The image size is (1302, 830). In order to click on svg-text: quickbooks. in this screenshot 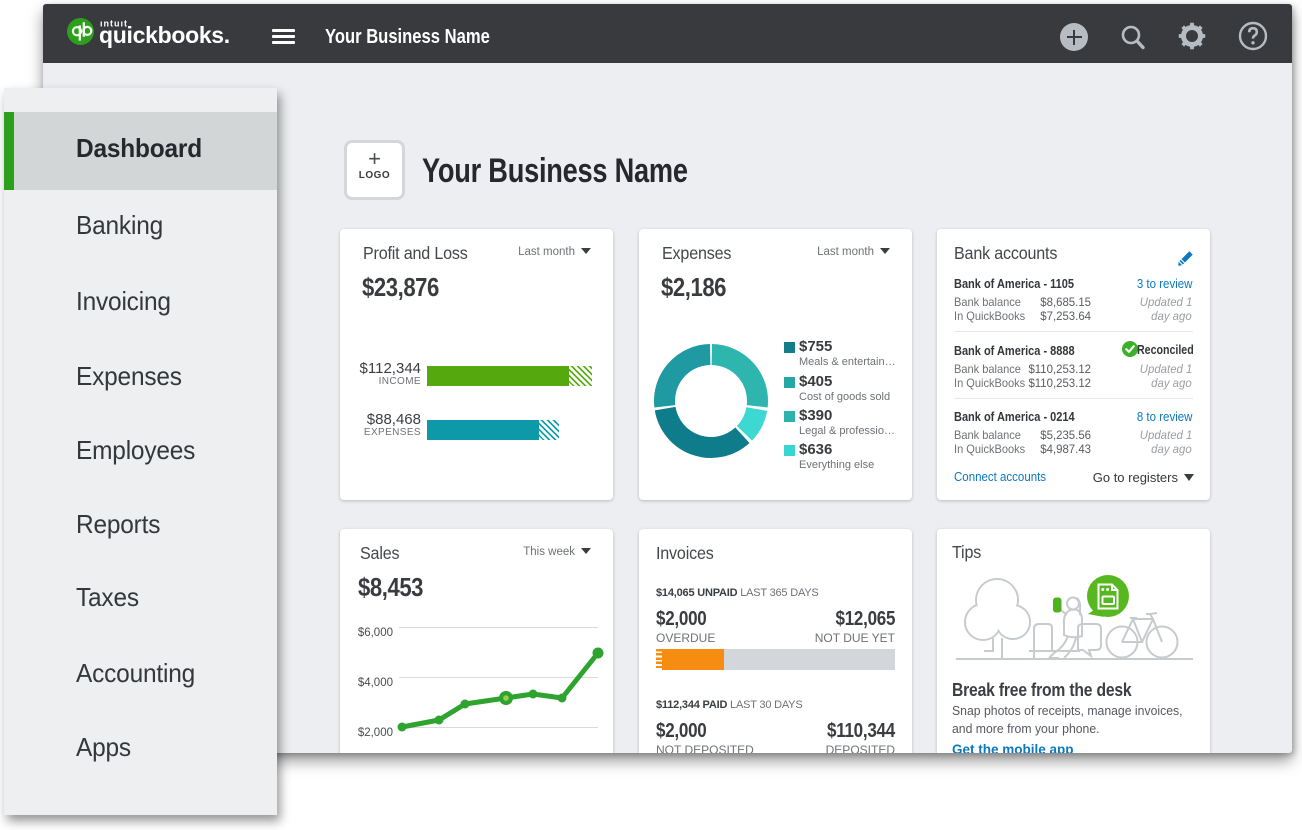, I will do `click(164, 35)`.